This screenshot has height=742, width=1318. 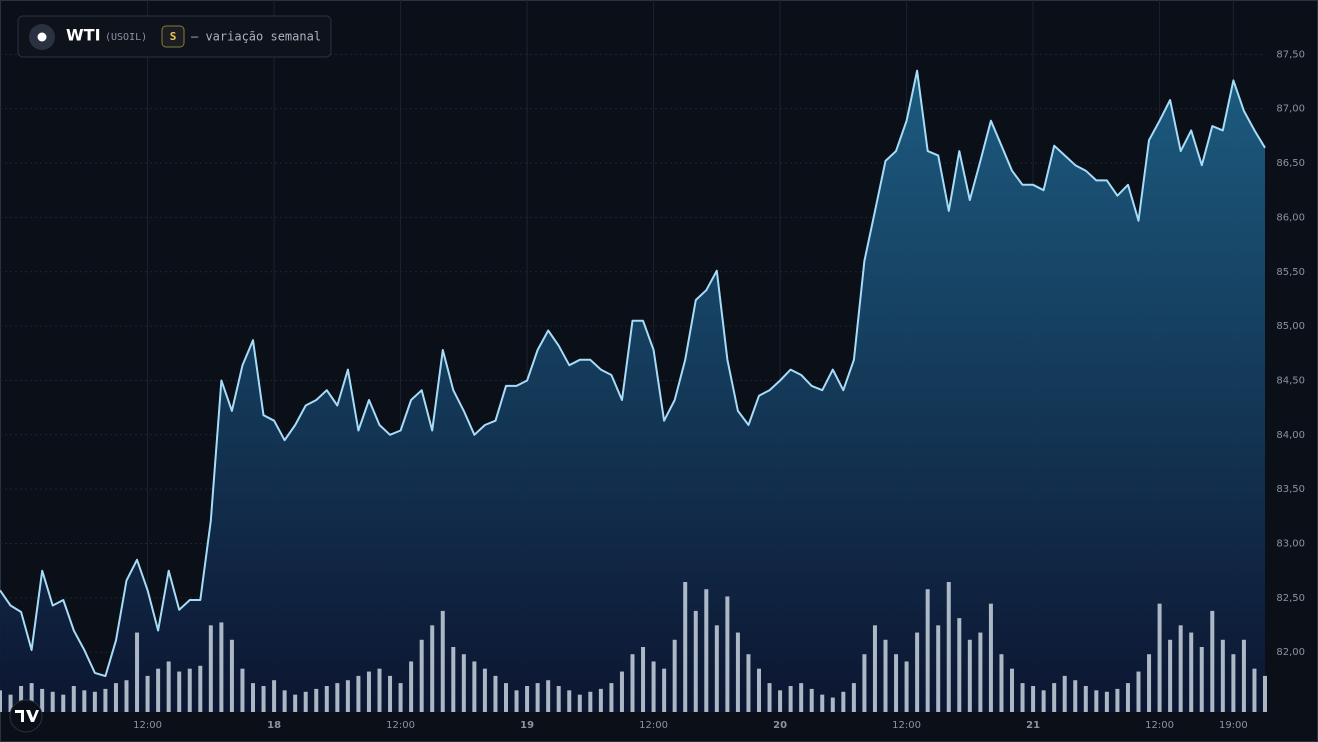 I want to click on badge: S, so click(x=173, y=36).